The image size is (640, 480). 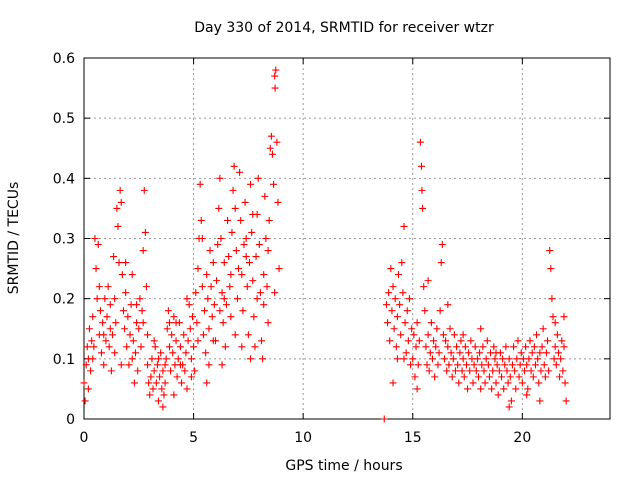 I want to click on x-tick-label: 0, so click(x=84, y=438).